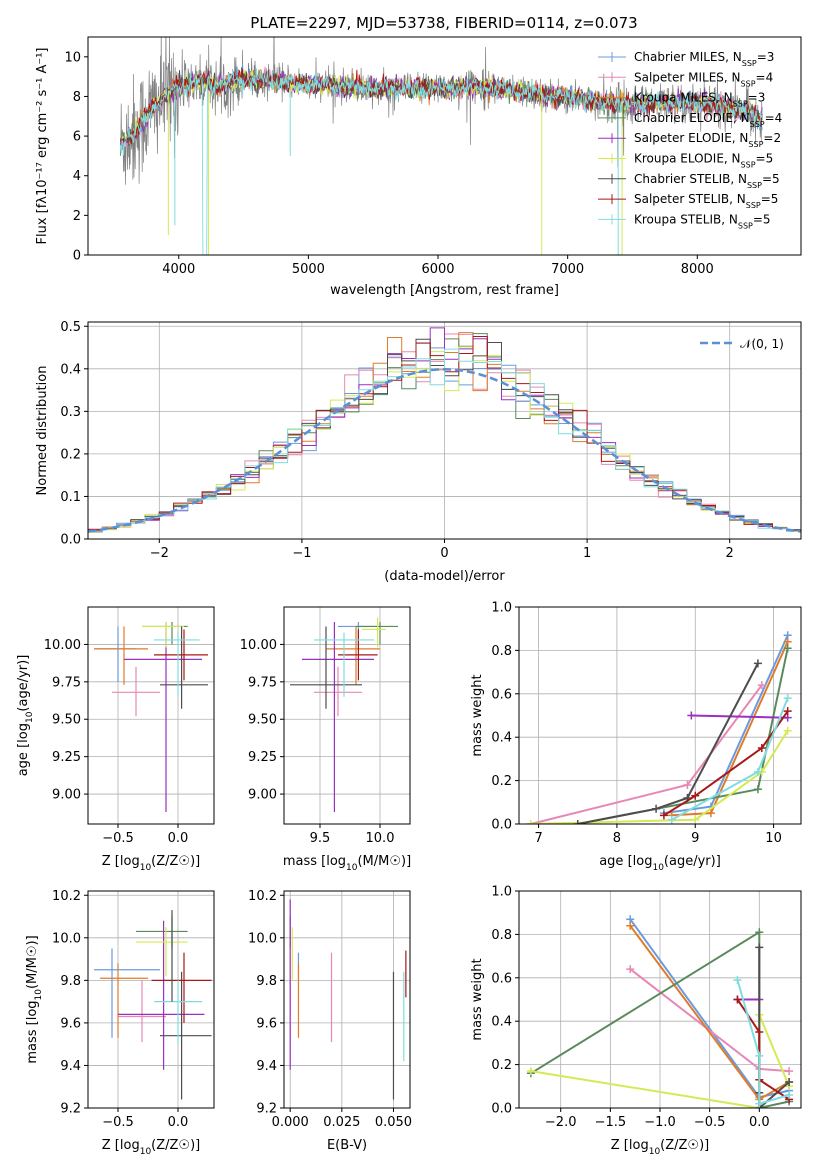  What do you see at coordinates (262, 896) in the screenshot?
I see `mass_vs_ebv-ytick-label: 10.2` at bounding box center [262, 896].